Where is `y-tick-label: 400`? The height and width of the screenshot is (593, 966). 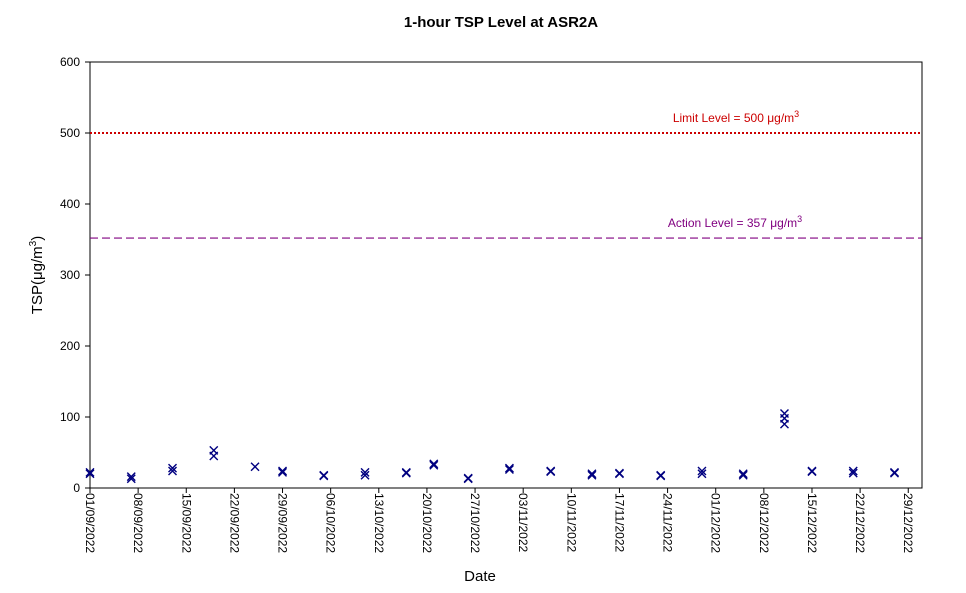 y-tick-label: 400 is located at coordinates (70, 204).